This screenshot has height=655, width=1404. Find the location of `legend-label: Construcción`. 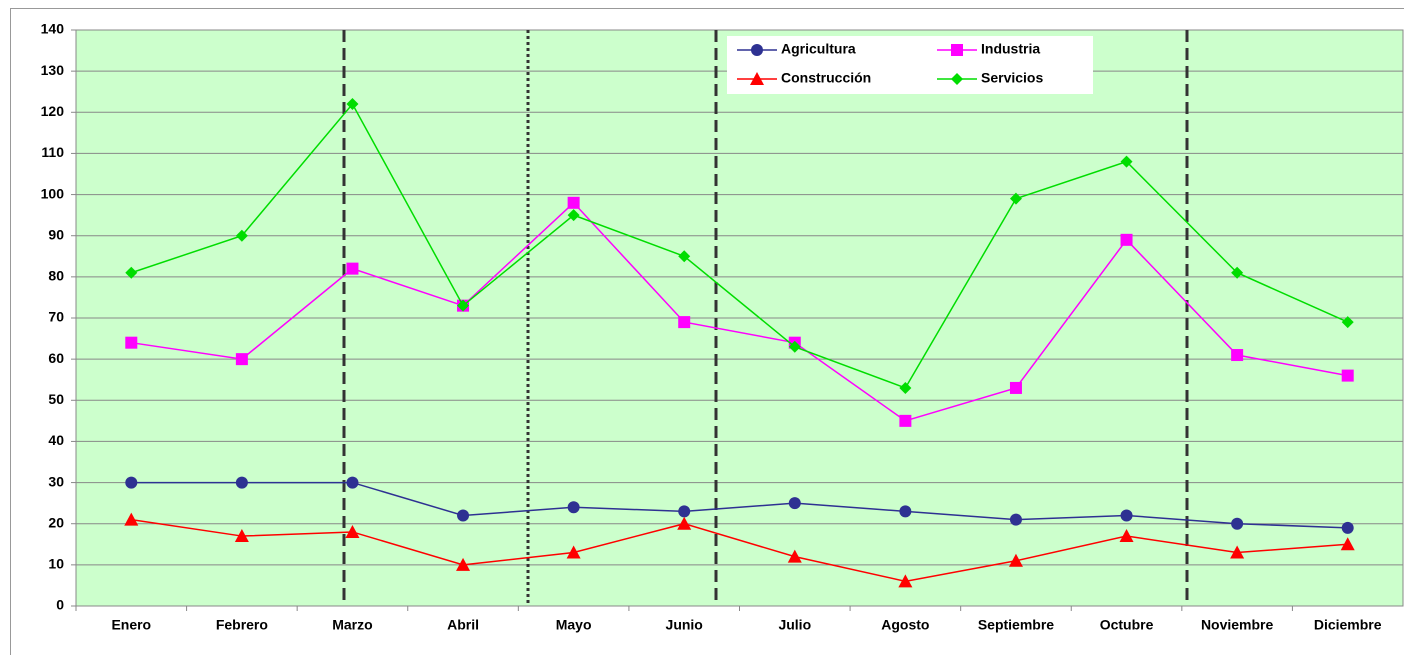

legend-label: Construcción is located at coordinates (826, 78).